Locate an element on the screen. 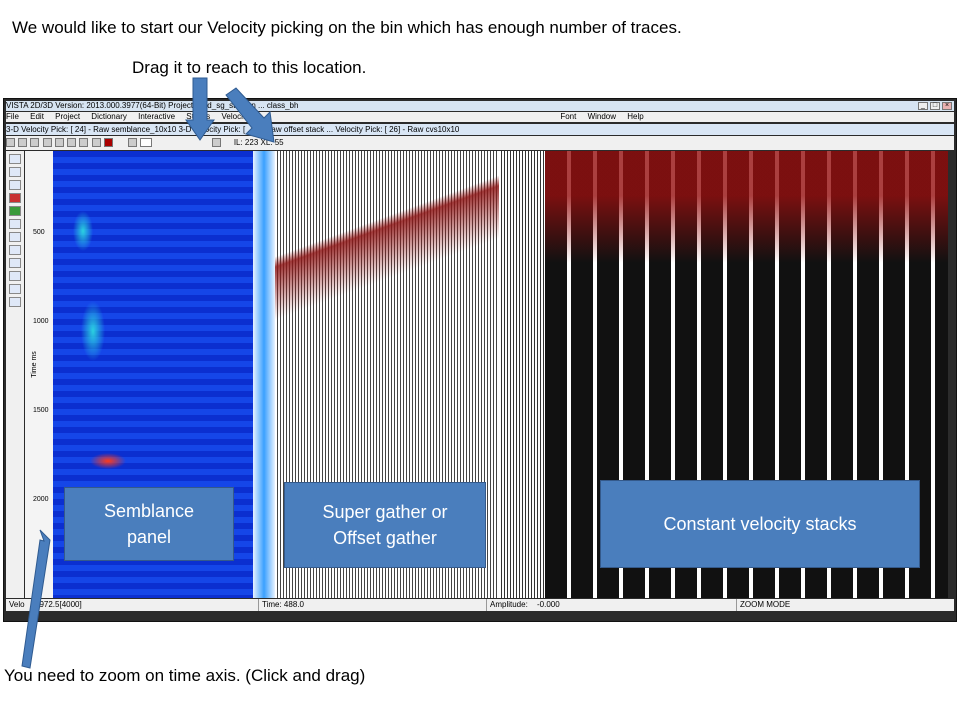 The image size is (960, 720). tool-1-icon is located at coordinates (15, 159).